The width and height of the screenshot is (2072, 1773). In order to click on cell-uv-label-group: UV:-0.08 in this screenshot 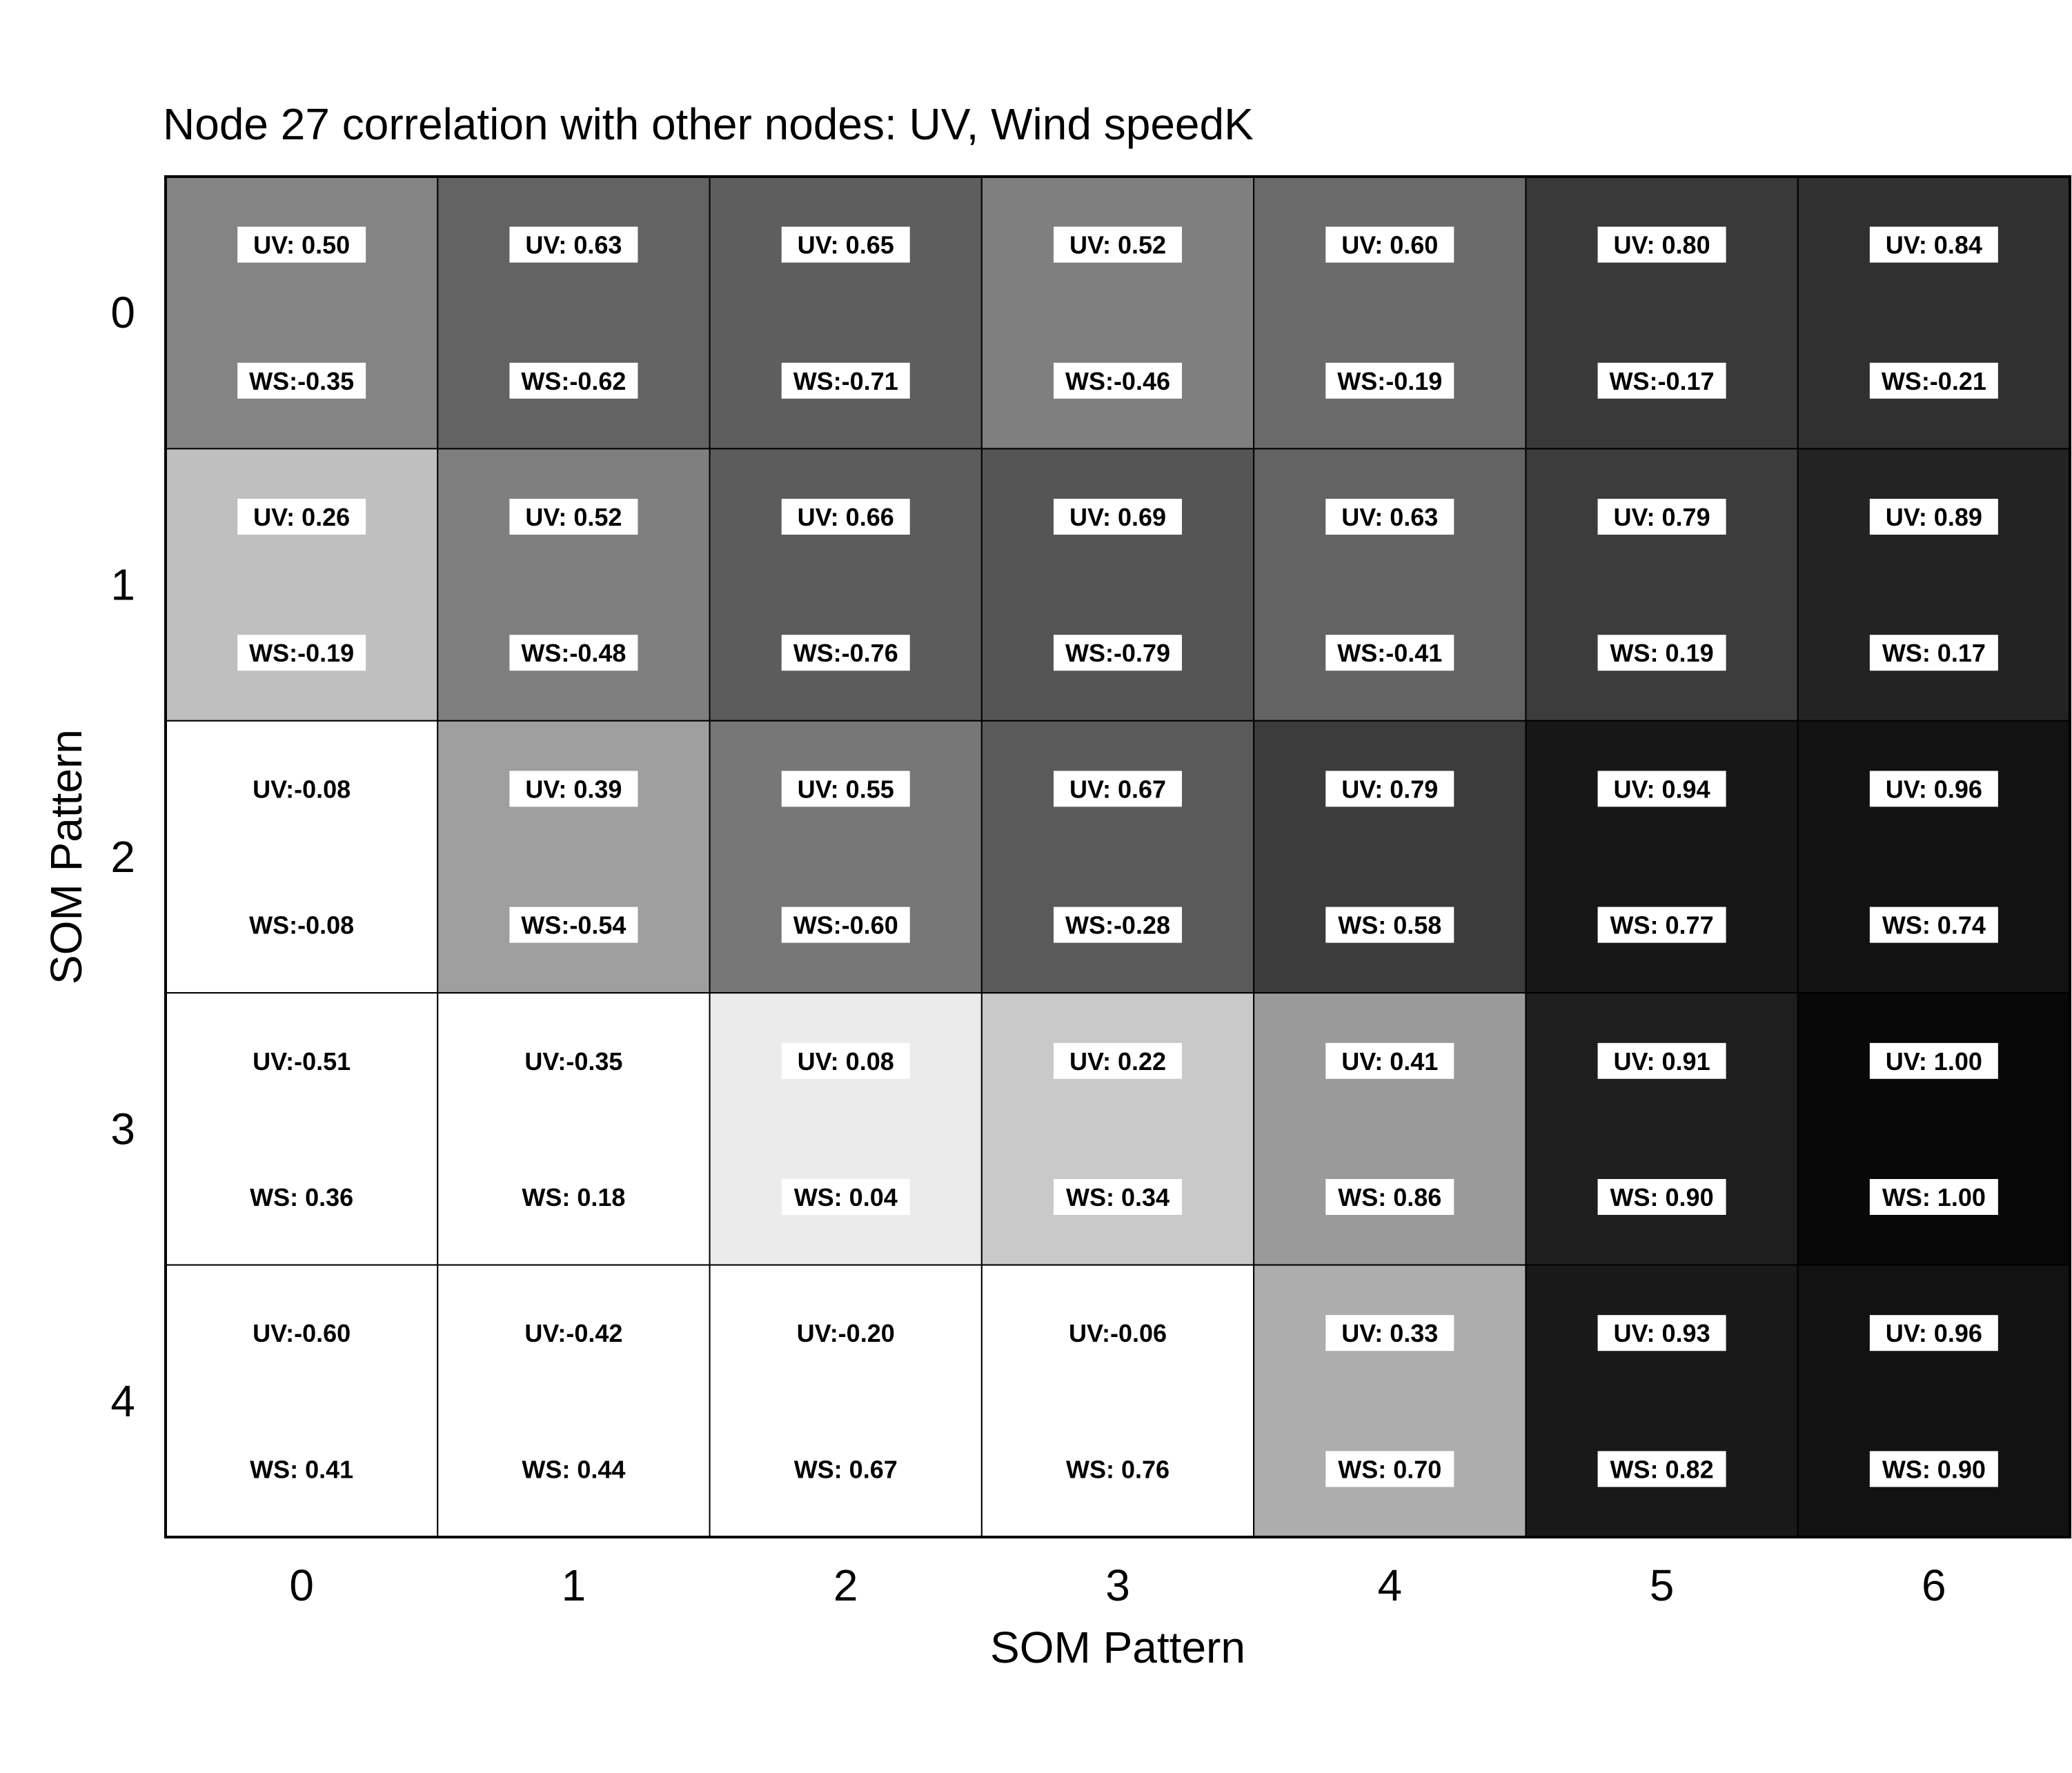, I will do `click(302, 789)`.